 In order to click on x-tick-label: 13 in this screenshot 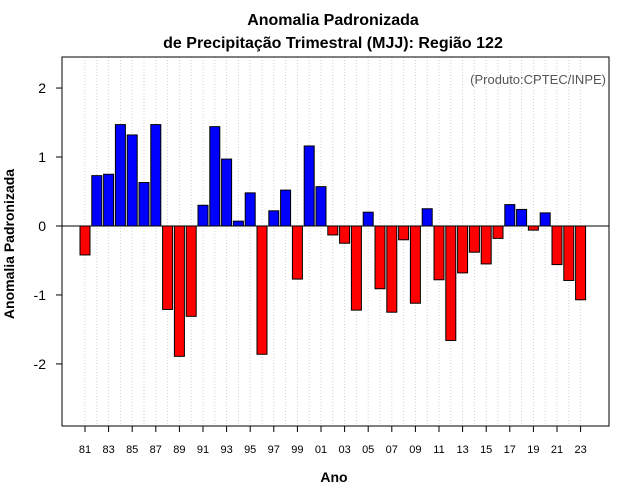, I will do `click(462, 450)`.